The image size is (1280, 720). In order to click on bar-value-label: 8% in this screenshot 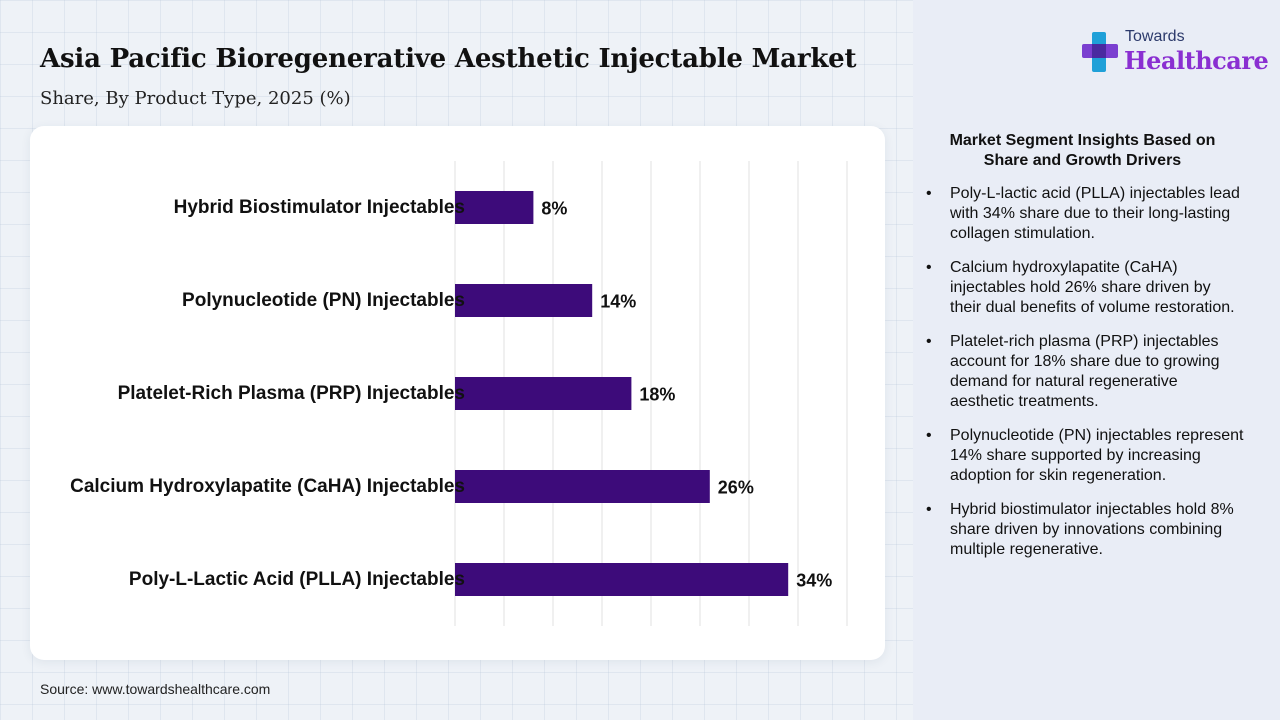, I will do `click(554, 209)`.